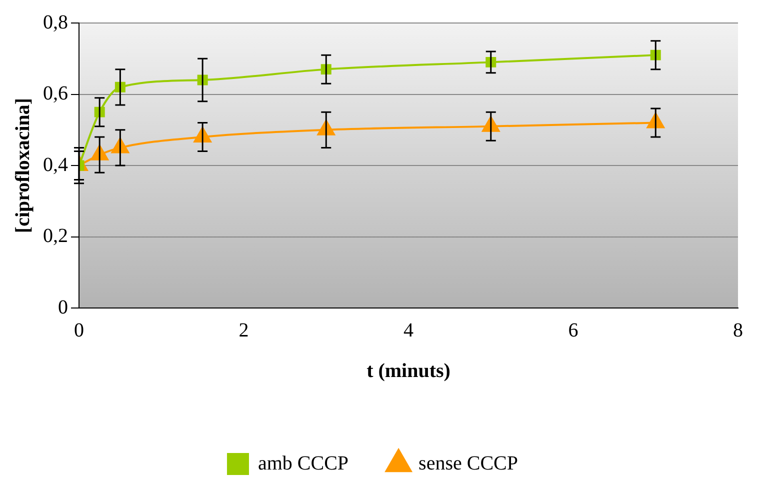 This screenshot has height=492, width=758. I want to click on y-tick-label: 0, so click(63, 307).